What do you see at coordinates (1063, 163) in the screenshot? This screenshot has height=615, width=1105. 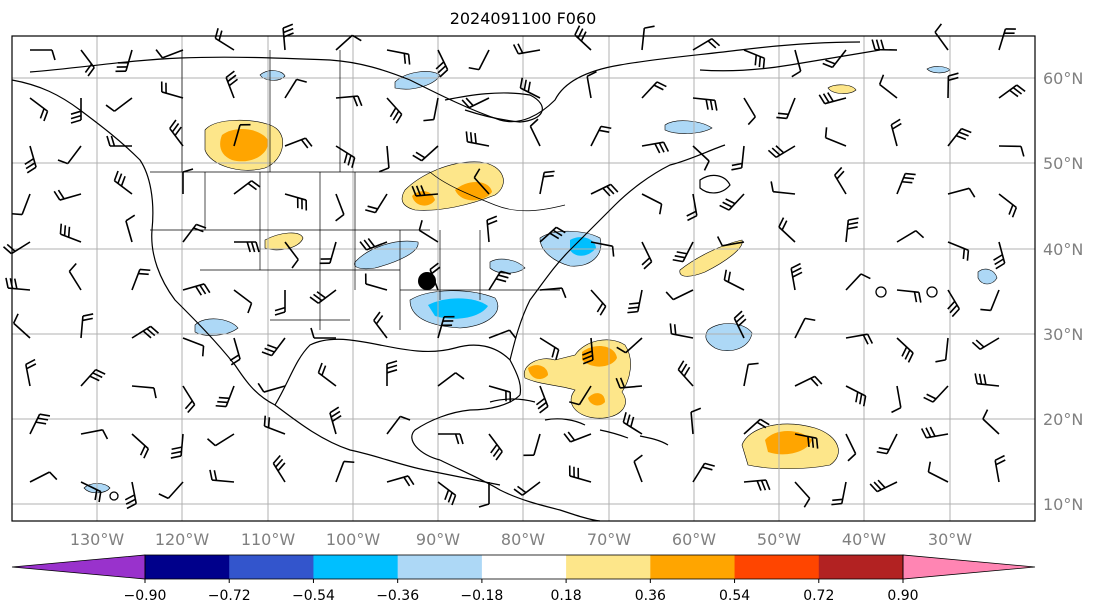 I see `lat-label: 50°N` at bounding box center [1063, 163].